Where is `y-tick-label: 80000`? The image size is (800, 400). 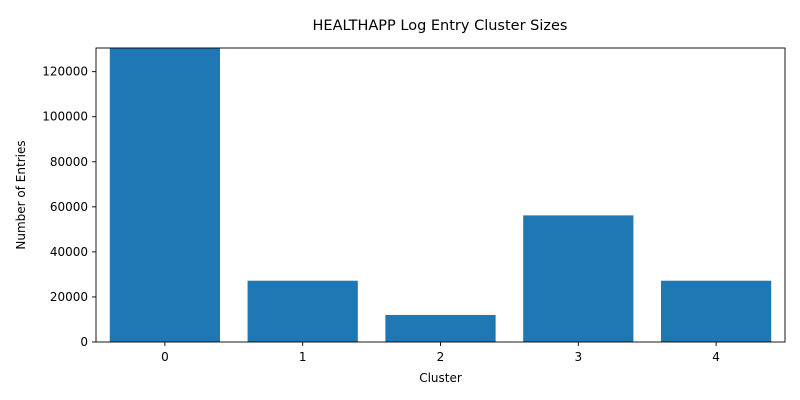
y-tick-label: 80000 is located at coordinates (69, 162).